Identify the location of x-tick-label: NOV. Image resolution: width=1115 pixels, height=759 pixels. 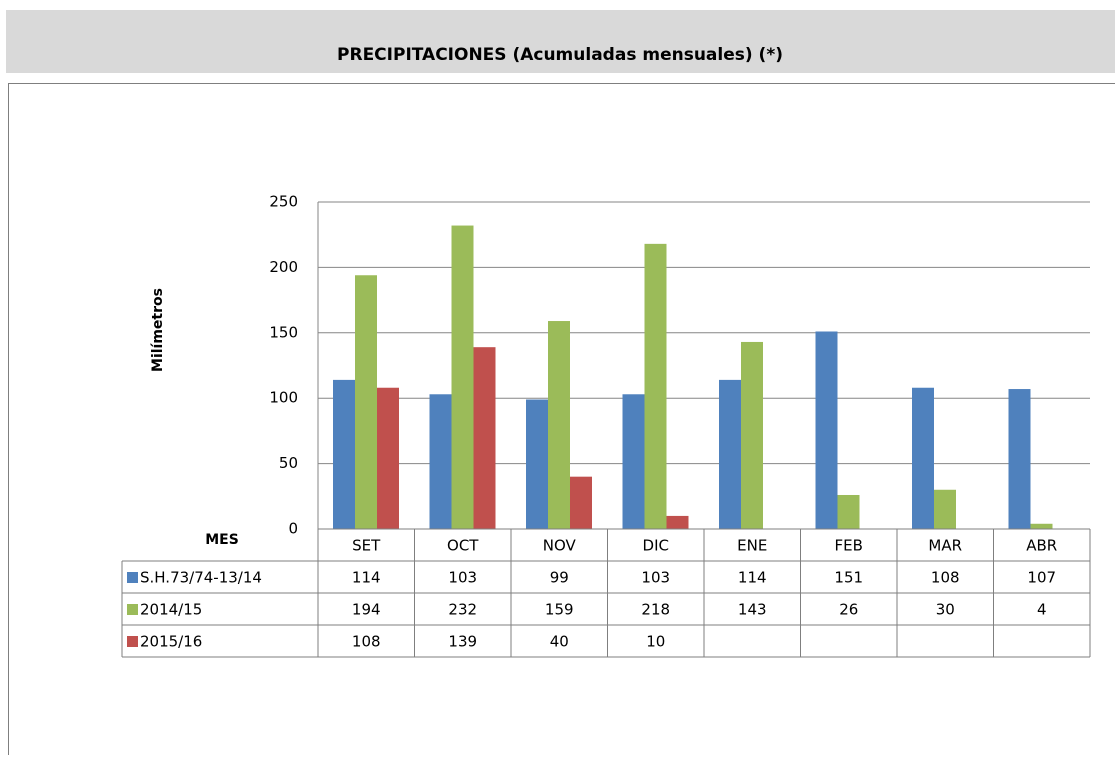
(560, 546).